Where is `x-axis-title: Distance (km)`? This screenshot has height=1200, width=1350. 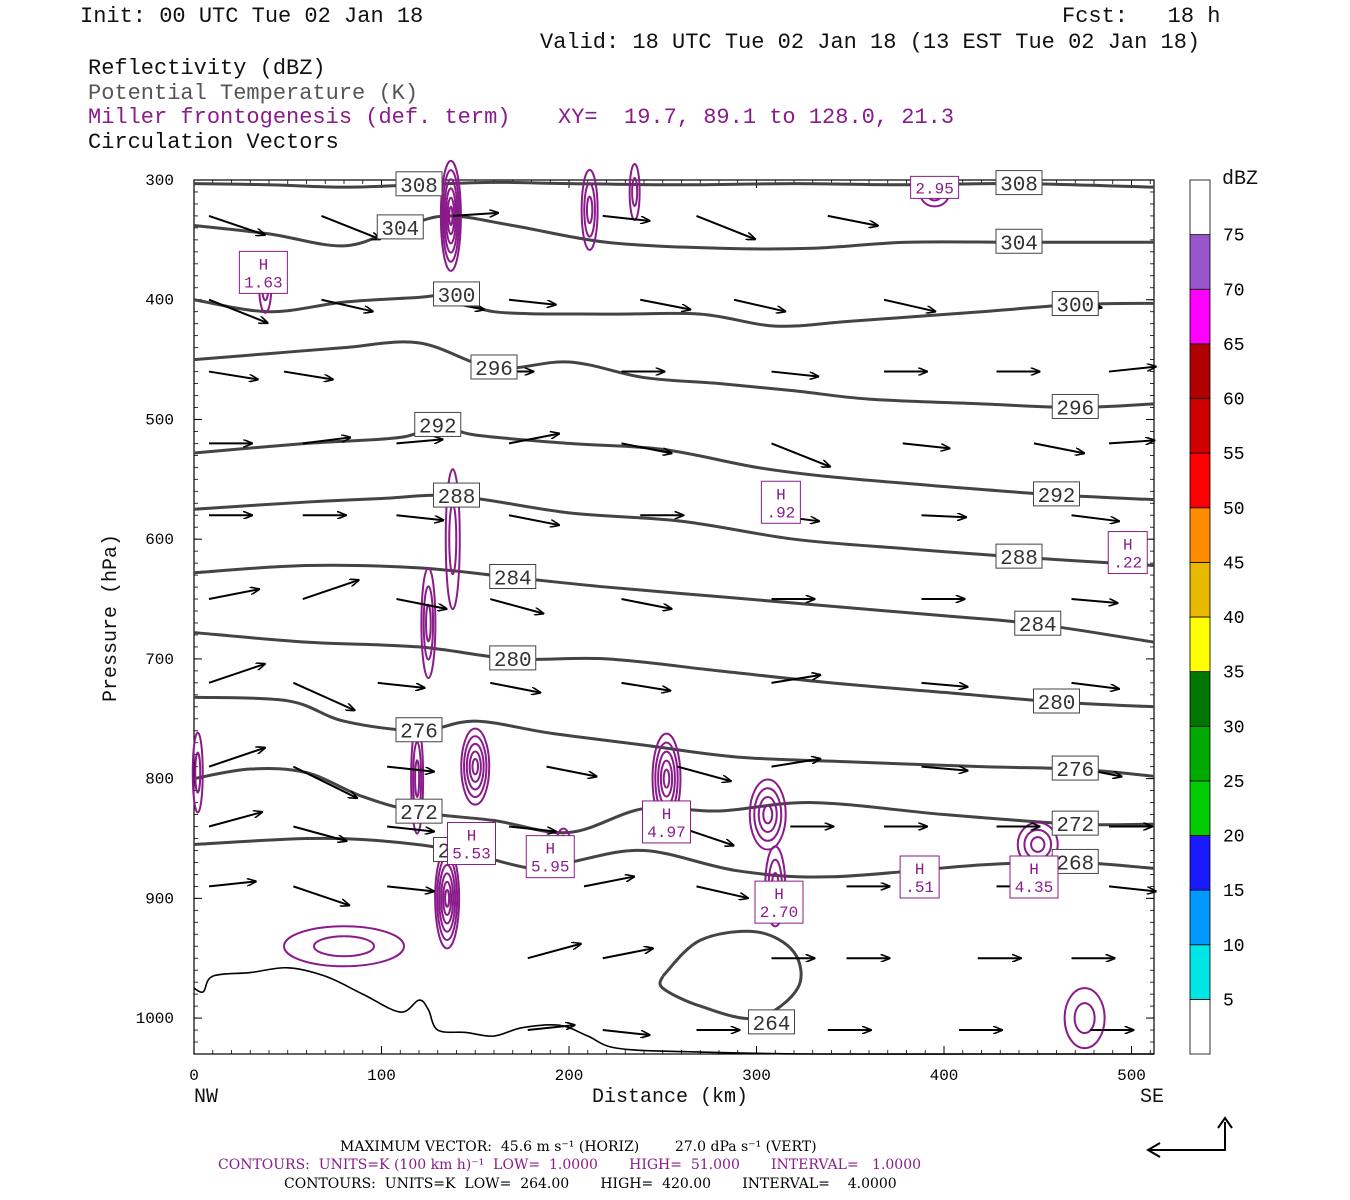
x-axis-title: Distance (km) is located at coordinates (670, 1097).